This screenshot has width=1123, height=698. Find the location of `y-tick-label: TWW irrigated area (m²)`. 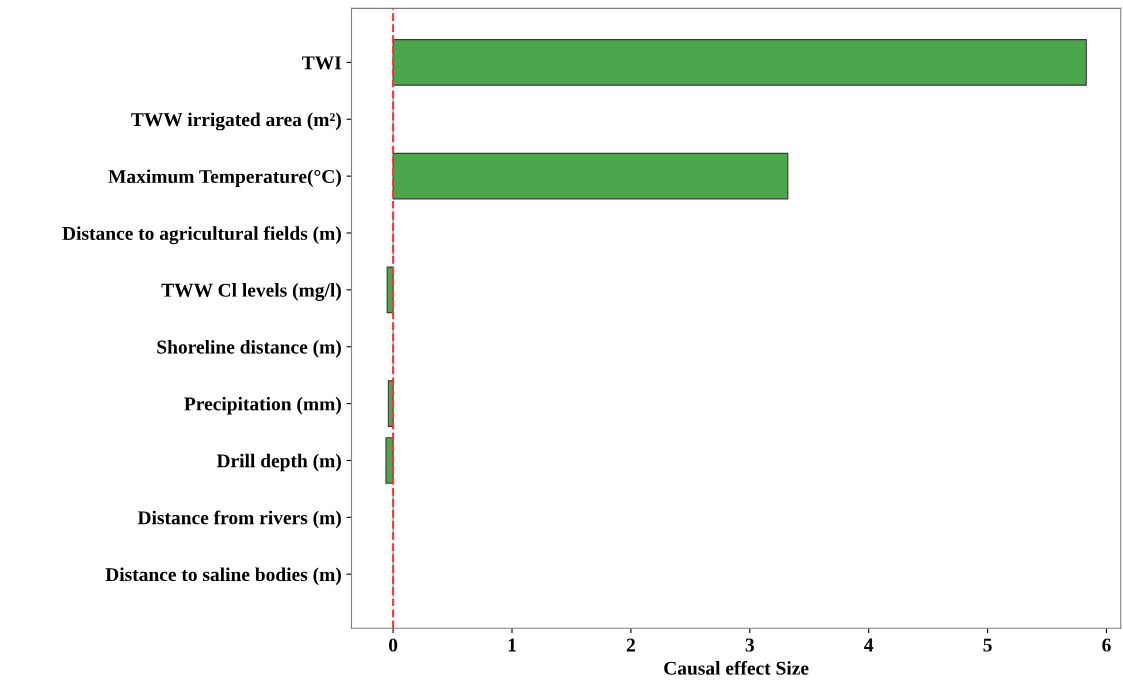

y-tick-label: TWW irrigated area (m²) is located at coordinates (236, 121).